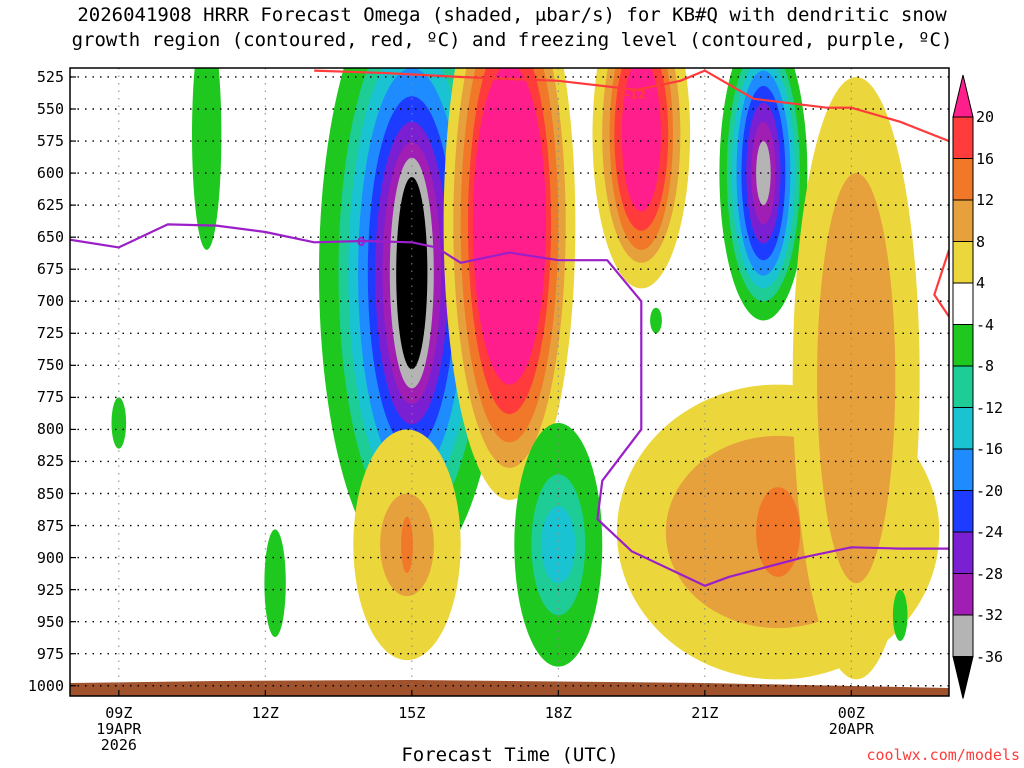 The height and width of the screenshot is (768, 1024). I want to click on time-tick-year: 2026, so click(118, 745).